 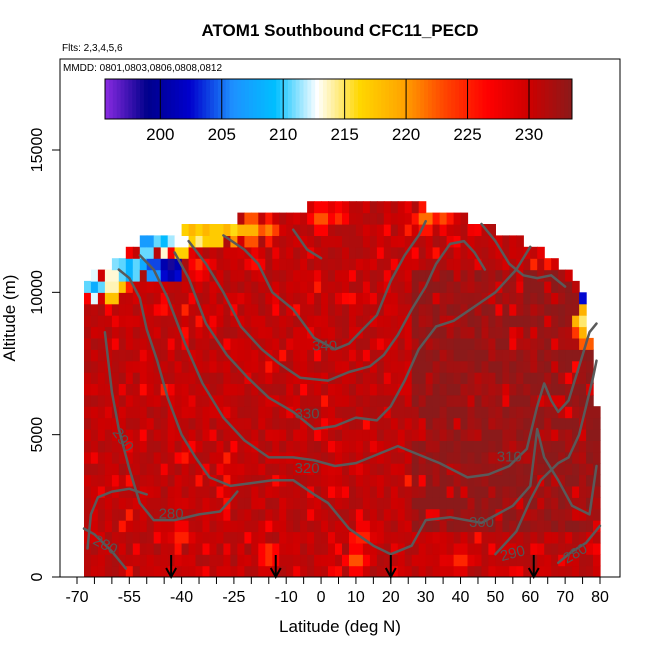 What do you see at coordinates (76, 597) in the screenshot?
I see `x-tick-label: -70` at bounding box center [76, 597].